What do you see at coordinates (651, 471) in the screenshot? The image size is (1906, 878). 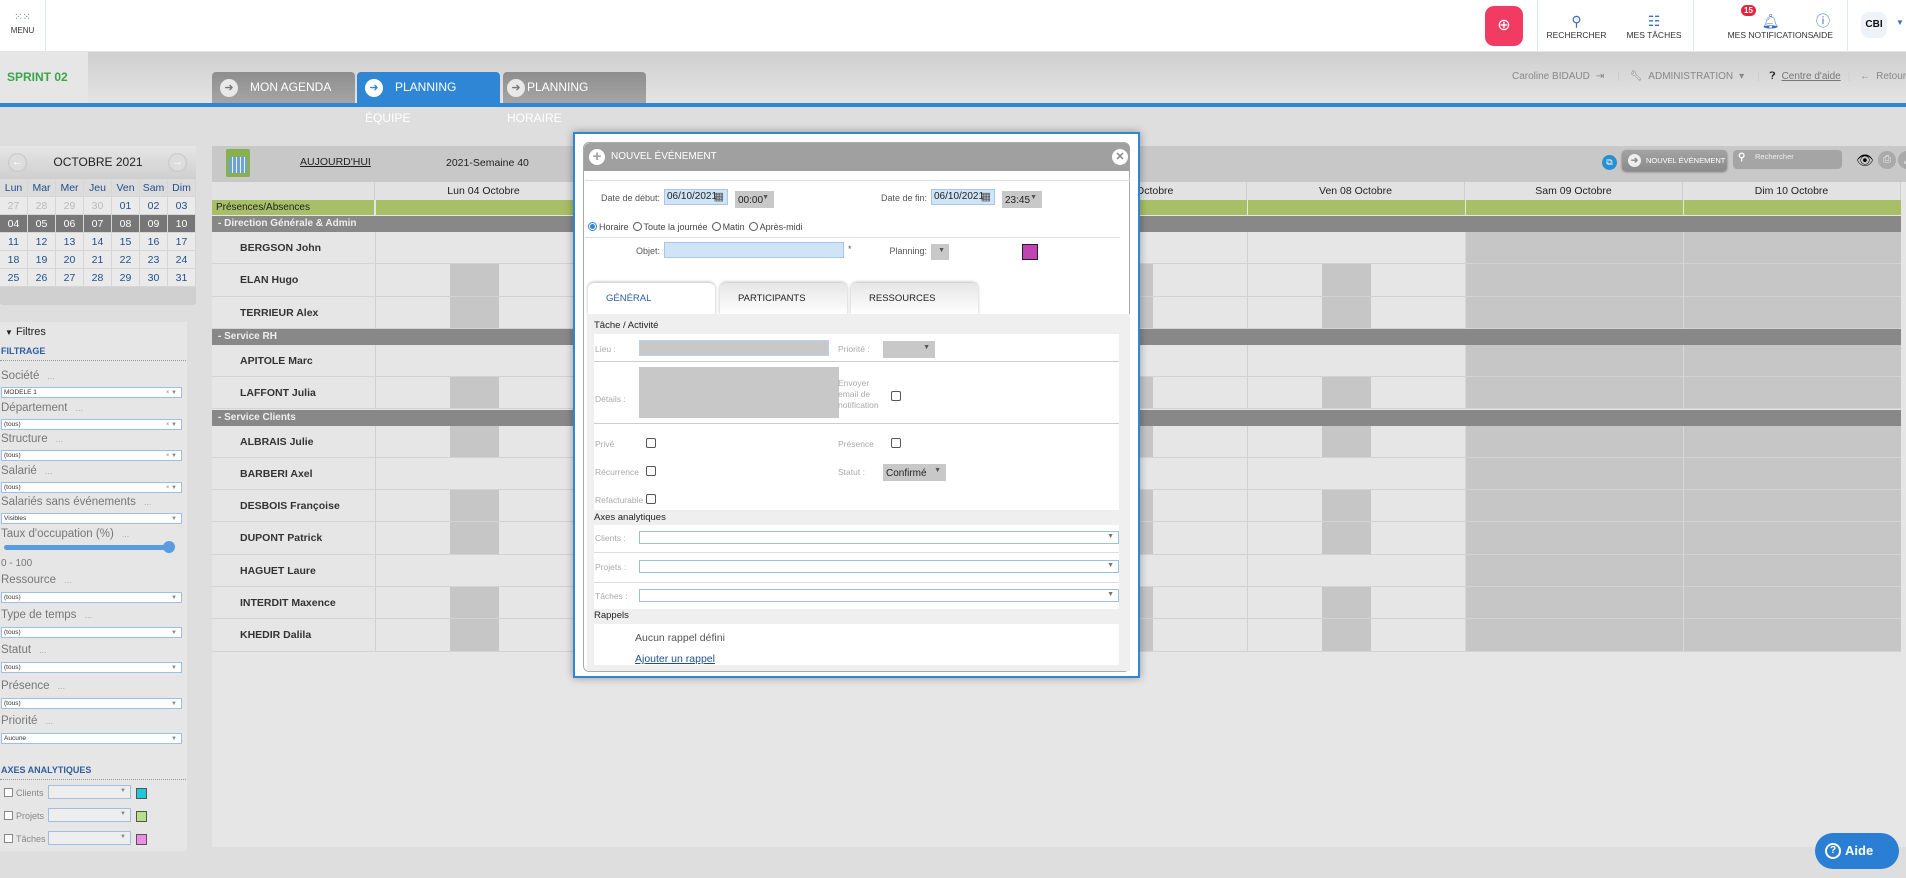 I see `recurrence-checkbox` at bounding box center [651, 471].